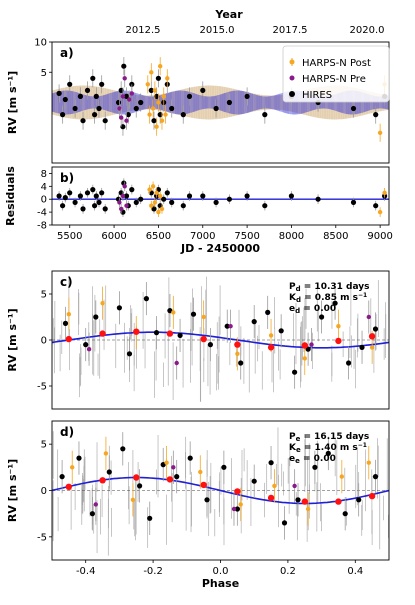  What do you see at coordinates (158, 236) in the screenshot?
I see `x-tick-label: 6500` at bounding box center [158, 236].